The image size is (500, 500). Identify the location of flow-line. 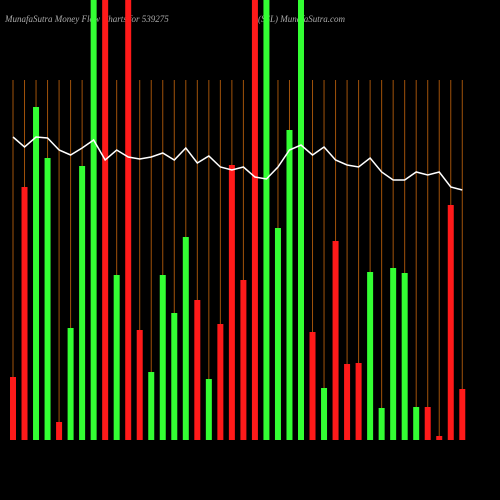
(237, 163).